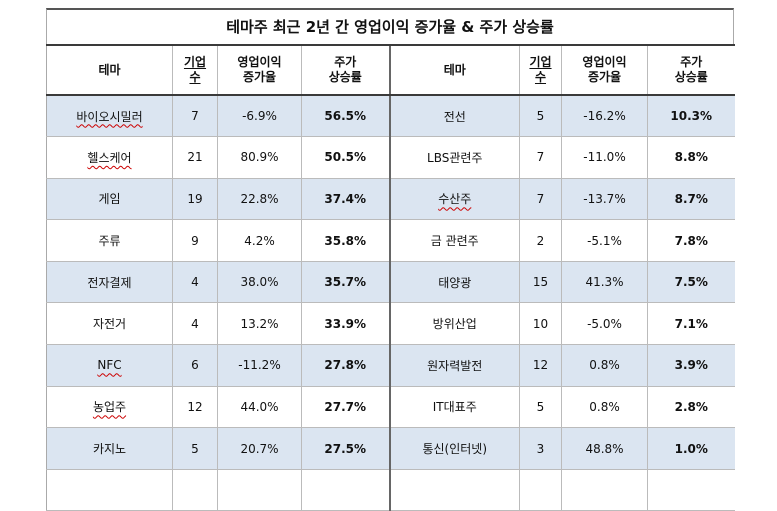 Image resolution: width=777 pixels, height=511 pixels. I want to click on price-growth-cell: 1.0%, so click(691, 448).